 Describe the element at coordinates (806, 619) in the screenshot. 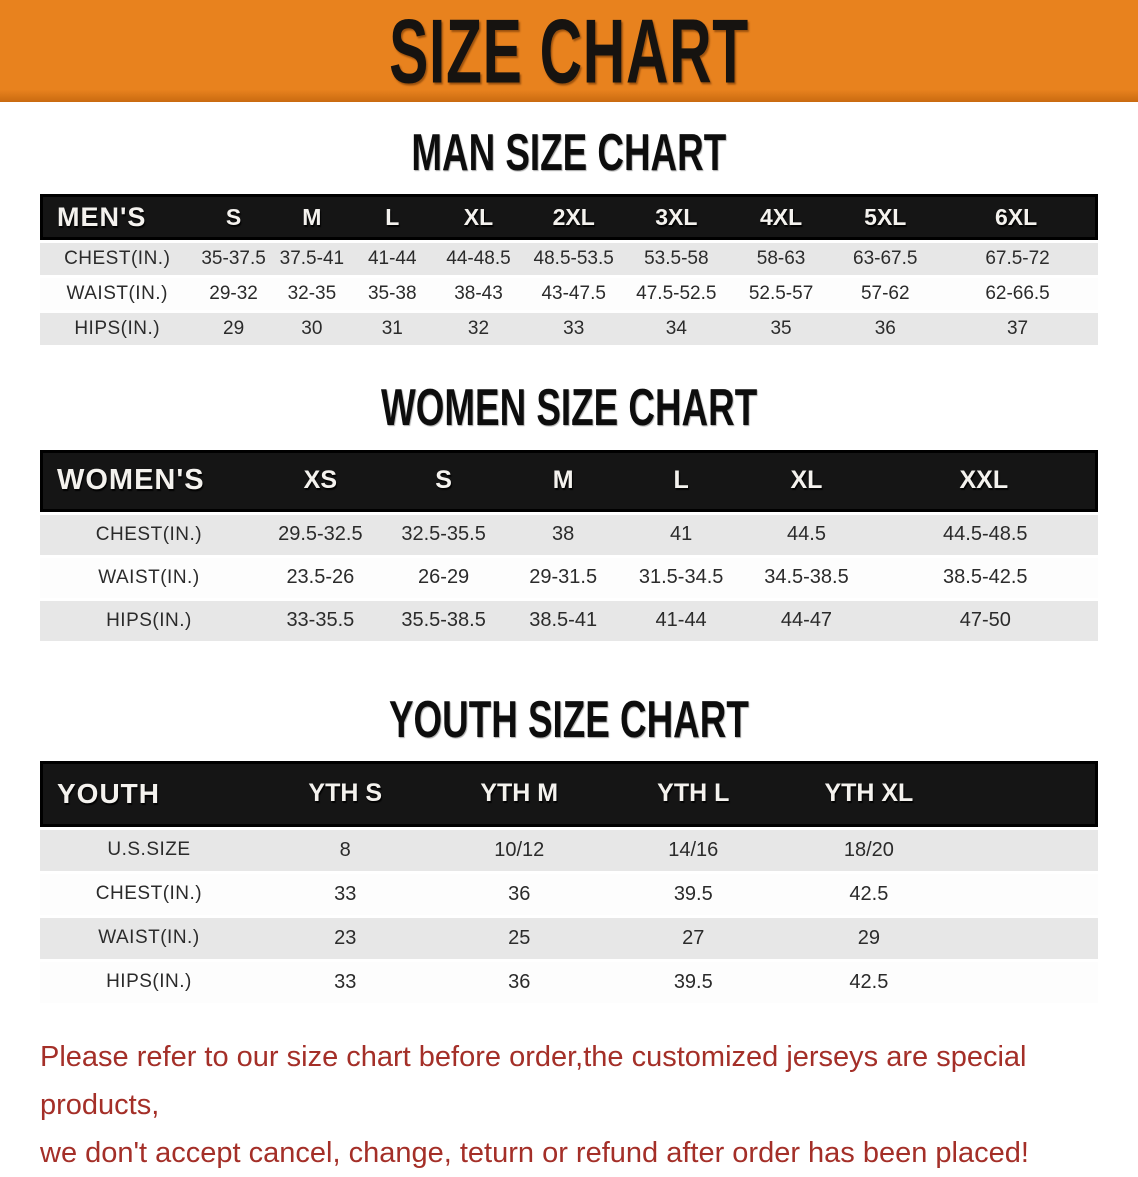

I see `size-value-cell: 44-47` at that location.